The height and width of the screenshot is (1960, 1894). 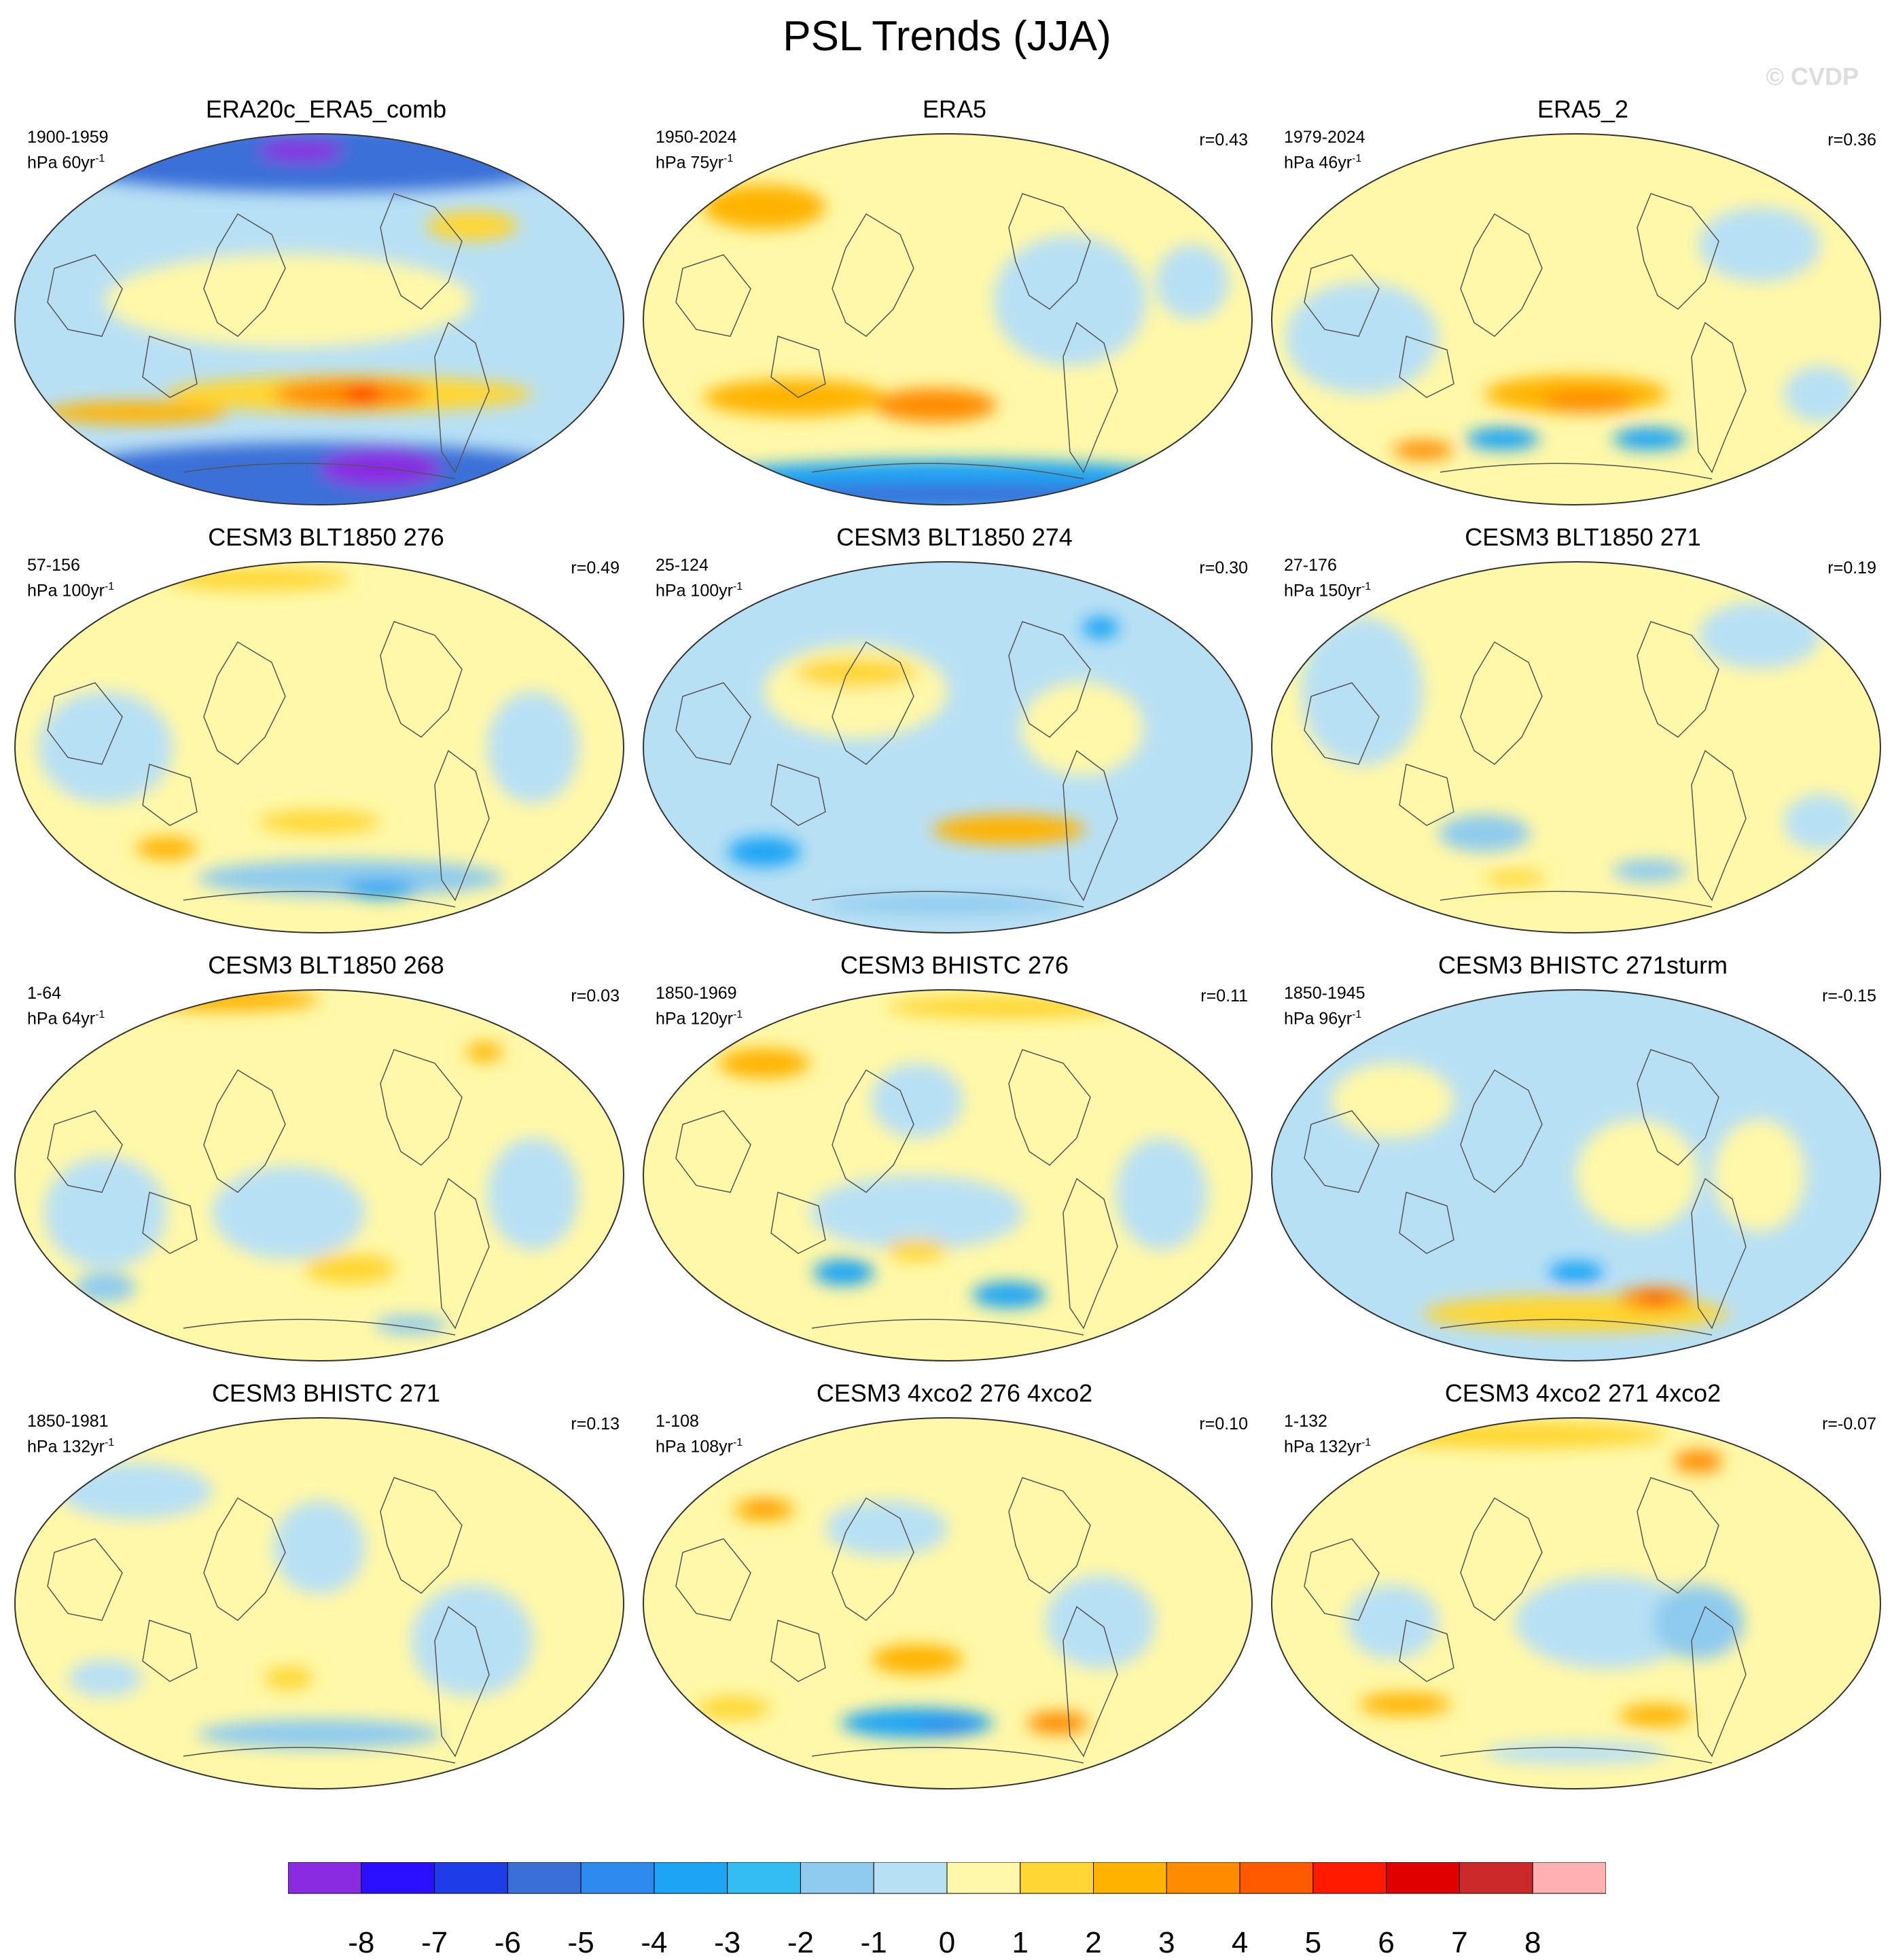 I want to click on panel-correlation: r=0.36, so click(x=1851, y=139).